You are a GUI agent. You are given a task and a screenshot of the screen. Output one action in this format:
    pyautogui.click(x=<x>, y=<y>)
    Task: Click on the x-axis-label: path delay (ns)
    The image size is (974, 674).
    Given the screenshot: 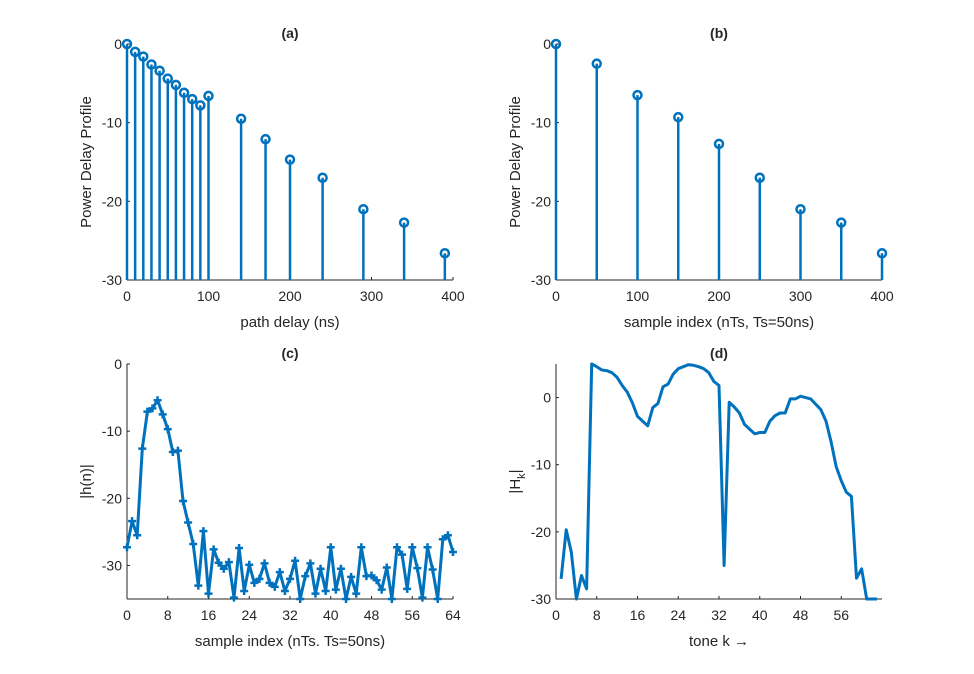 What is the action you would take?
    pyautogui.click(x=289, y=322)
    